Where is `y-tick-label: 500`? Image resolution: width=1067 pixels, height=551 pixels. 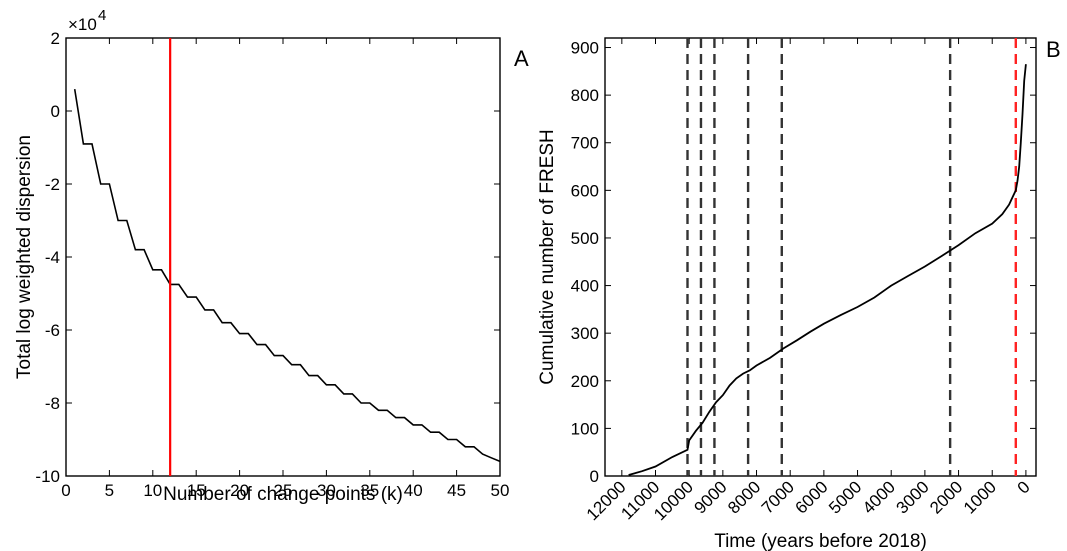
y-tick-label: 500 is located at coordinates (585, 238).